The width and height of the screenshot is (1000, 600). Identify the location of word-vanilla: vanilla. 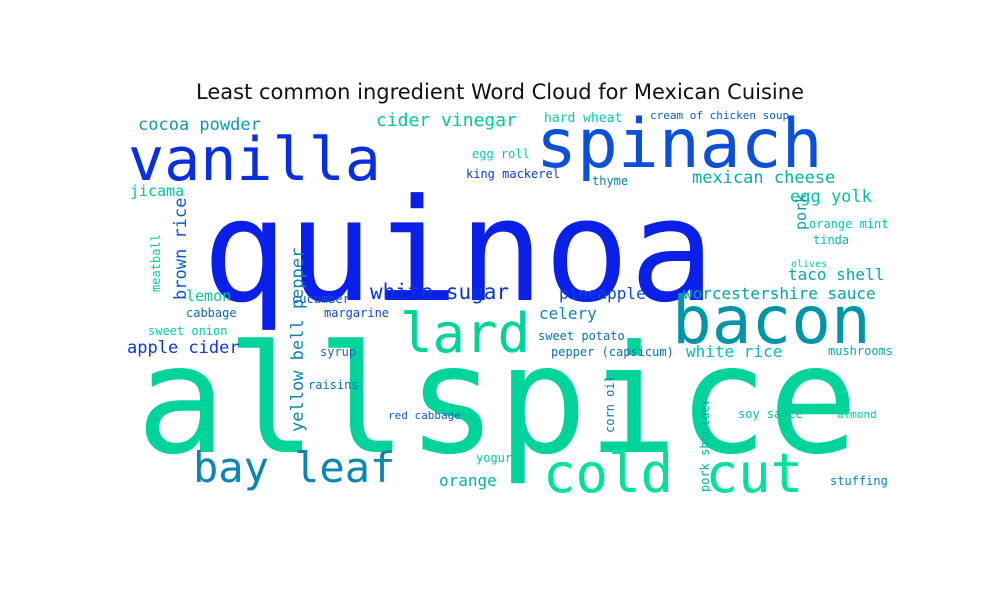
(254, 160).